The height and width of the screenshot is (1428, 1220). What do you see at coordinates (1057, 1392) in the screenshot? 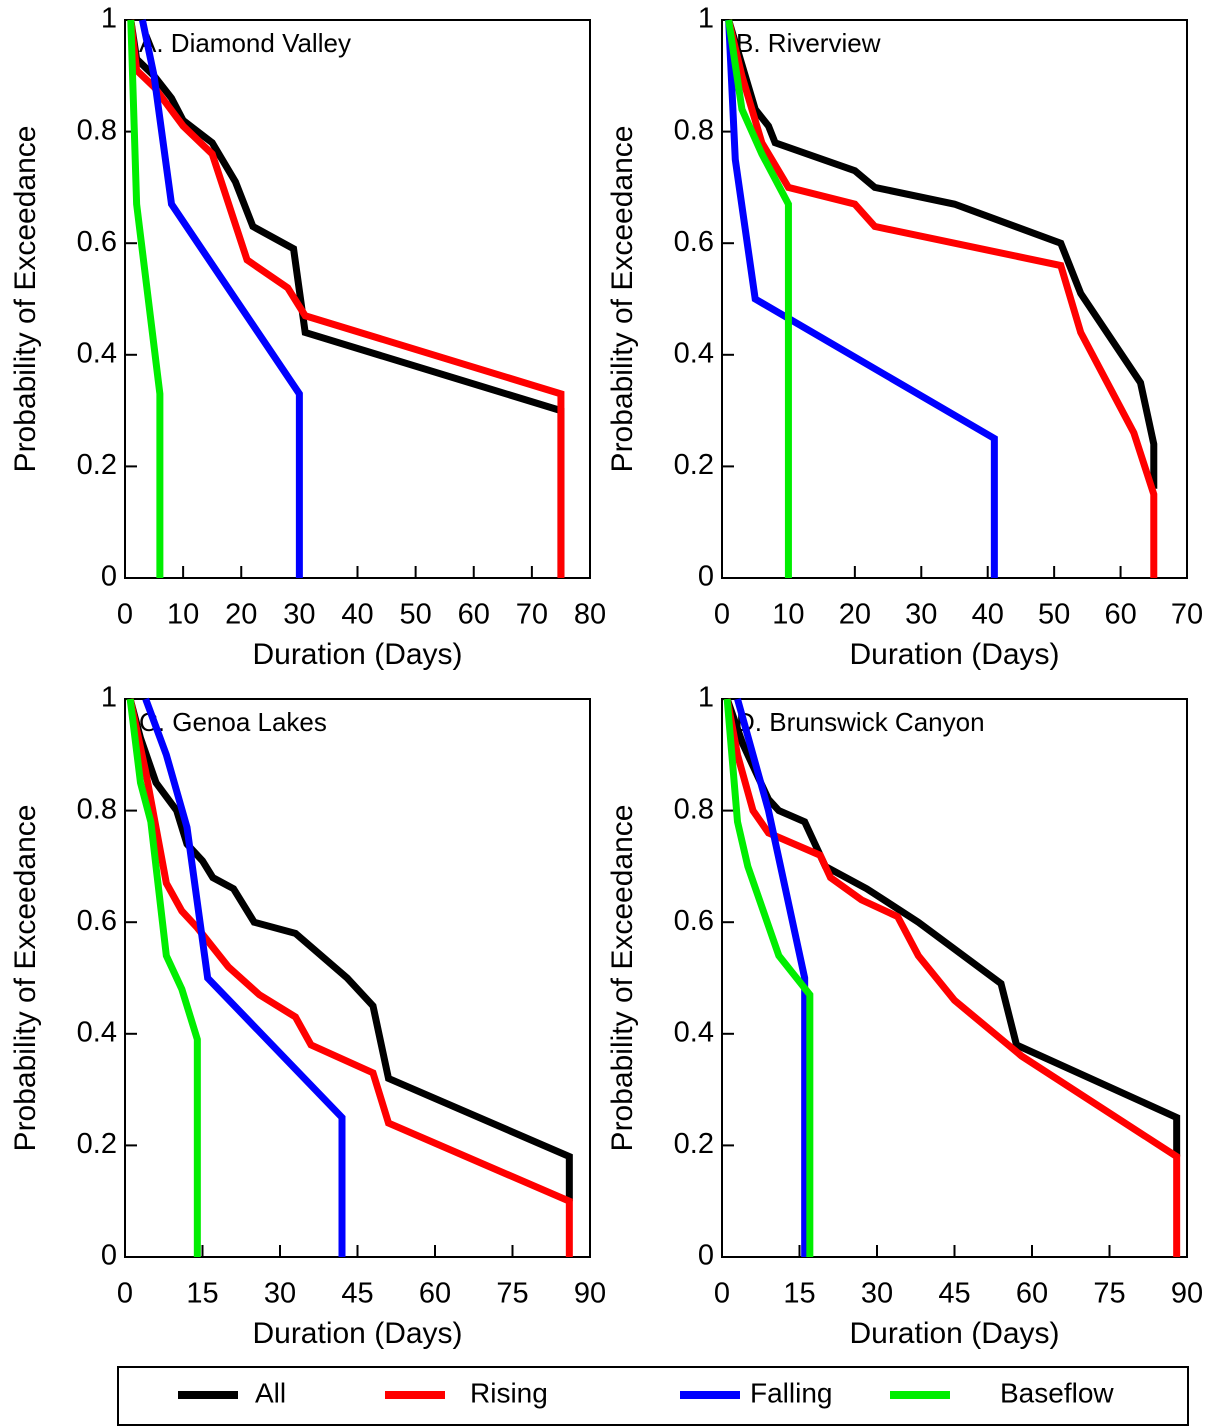
I see `legend-label: Baseflow` at bounding box center [1057, 1392].